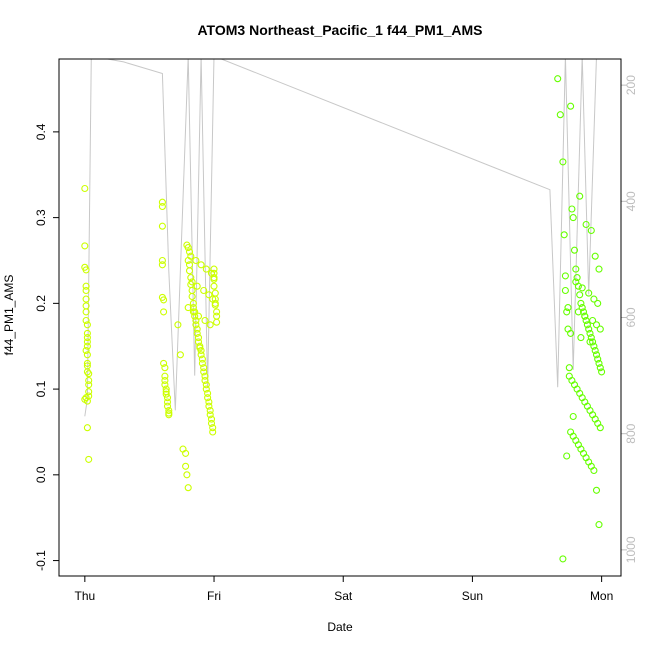  Describe the element at coordinates (214, 596) in the screenshot. I see `x-tick-label: Fri` at that location.